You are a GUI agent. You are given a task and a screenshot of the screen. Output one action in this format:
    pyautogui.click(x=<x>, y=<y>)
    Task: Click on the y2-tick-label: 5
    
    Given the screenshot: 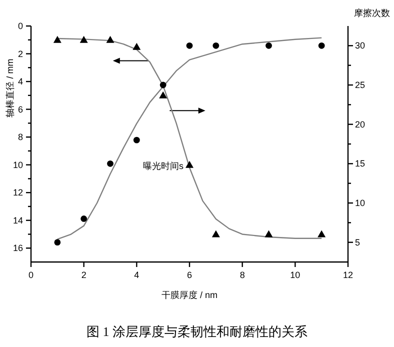 What is the action you would take?
    pyautogui.click(x=357, y=242)
    